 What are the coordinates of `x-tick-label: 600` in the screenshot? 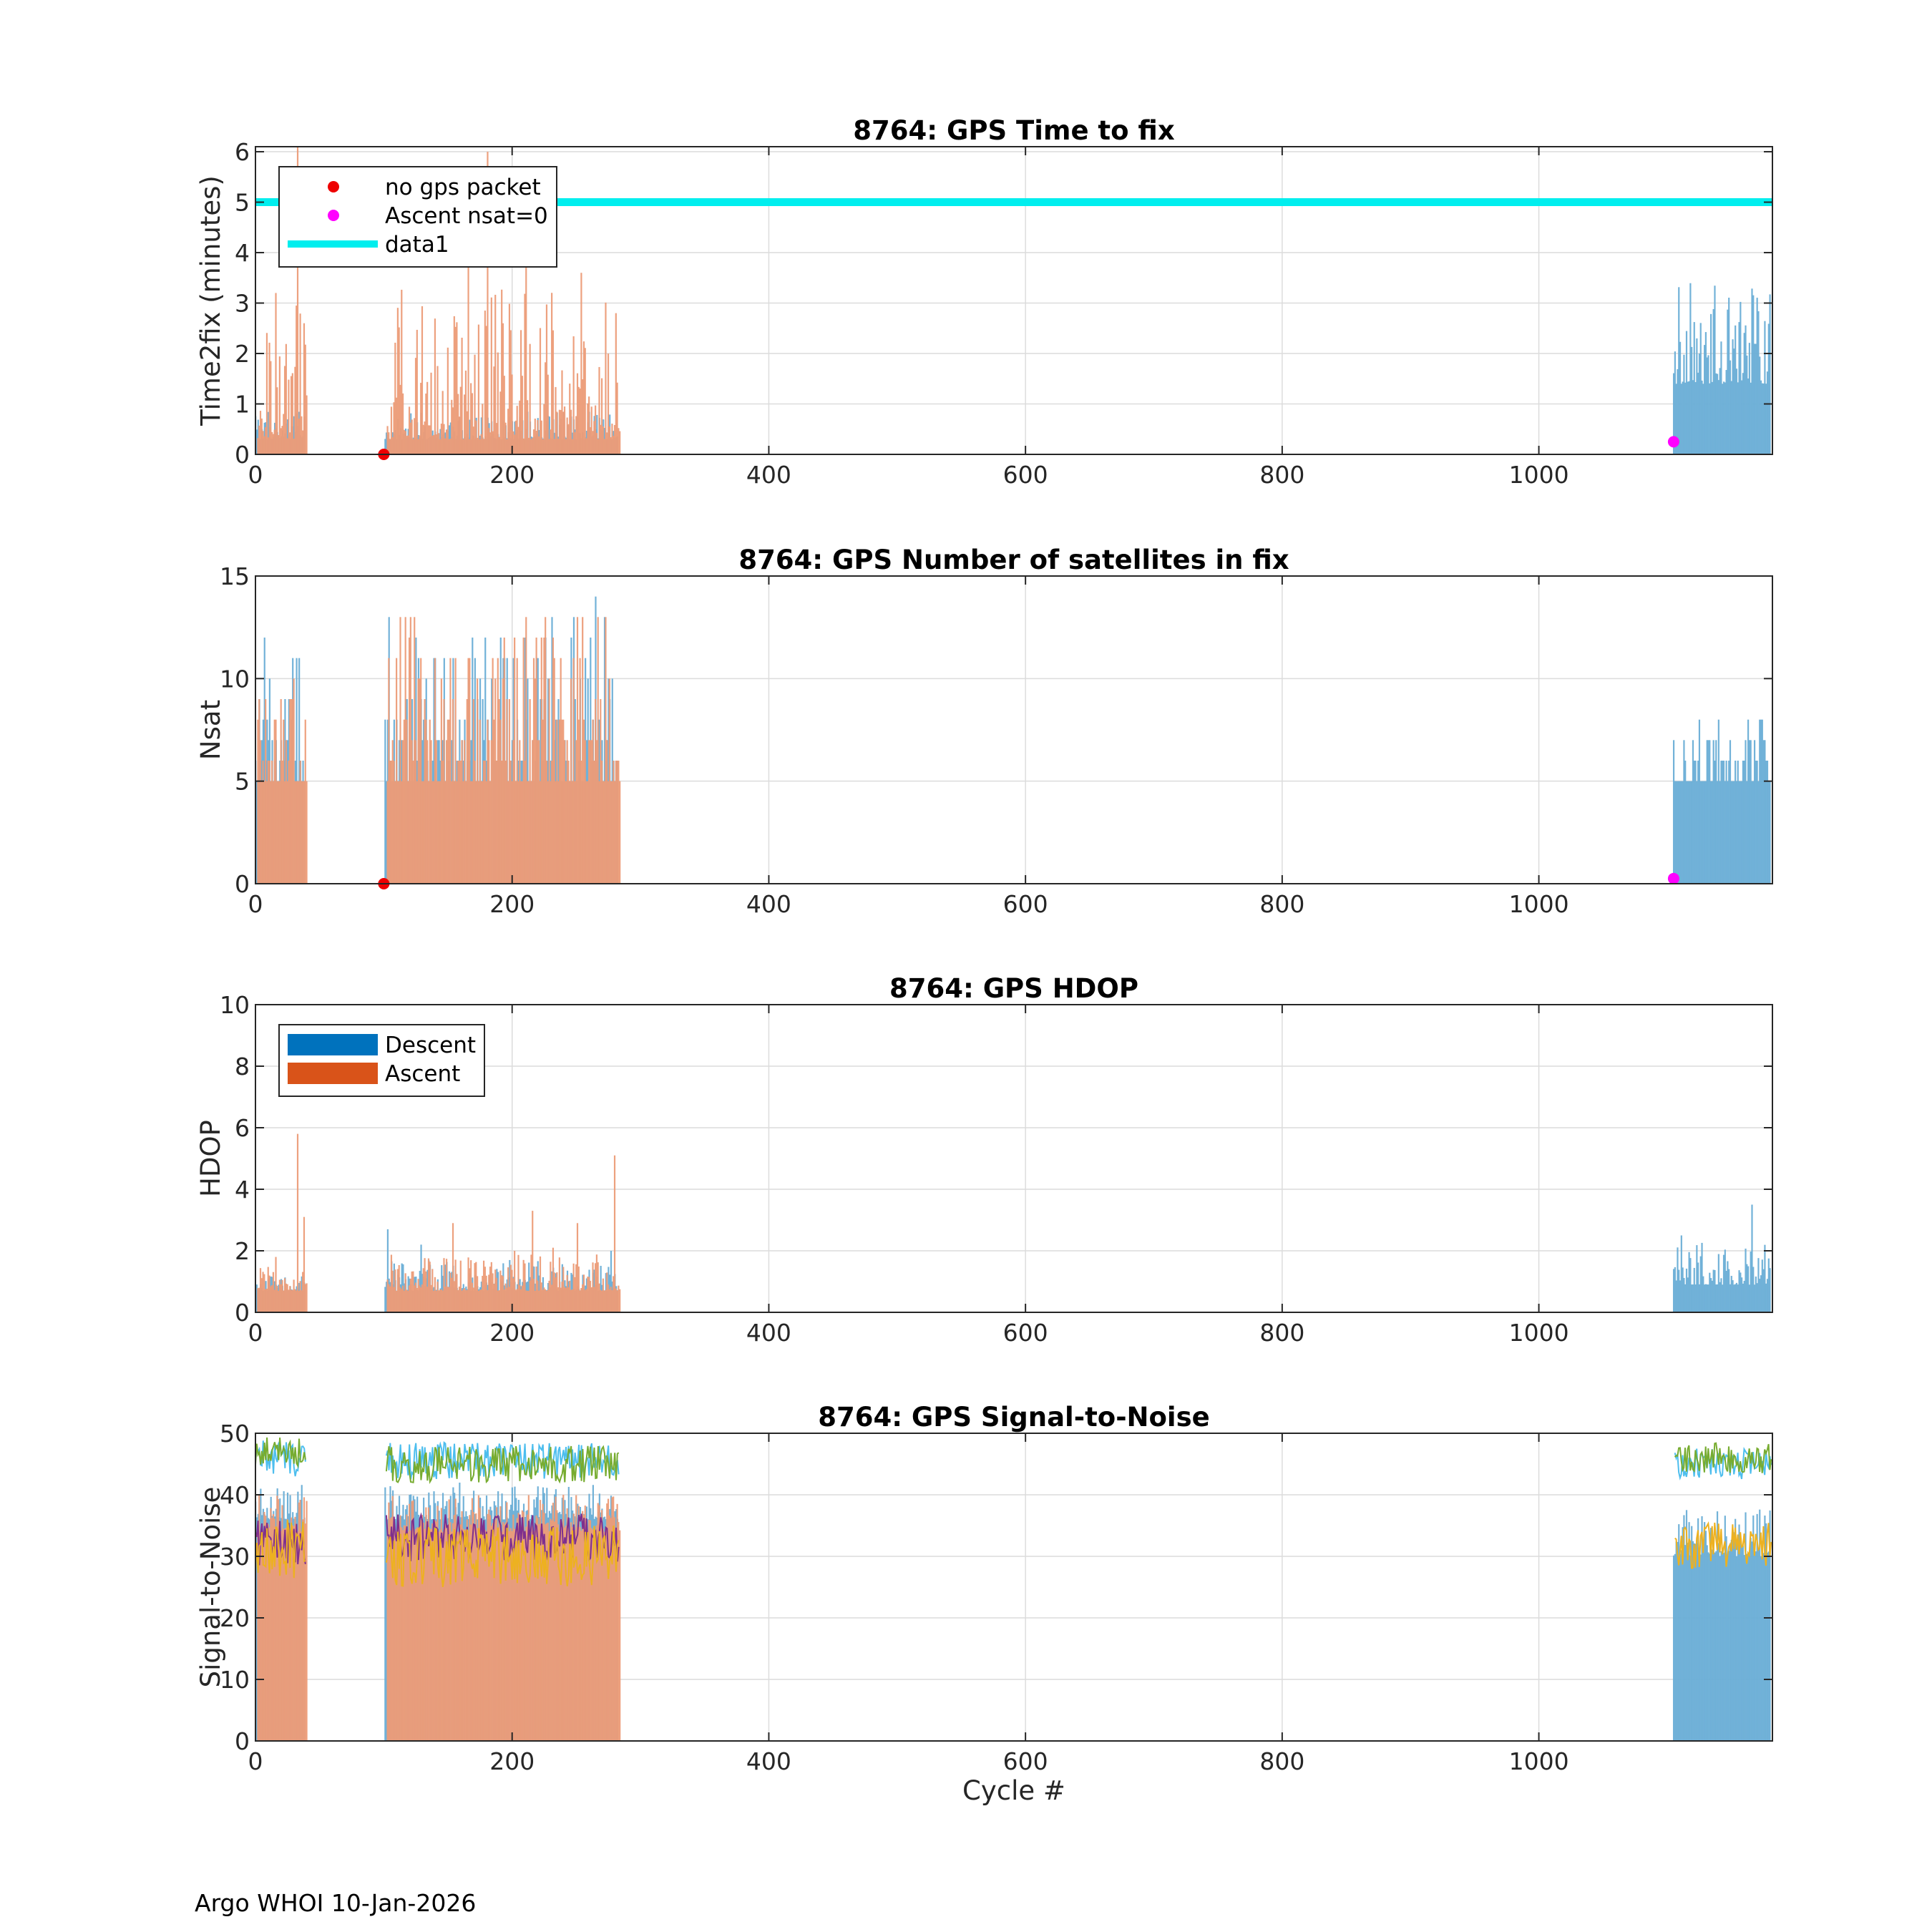 It's located at (1025, 1761).